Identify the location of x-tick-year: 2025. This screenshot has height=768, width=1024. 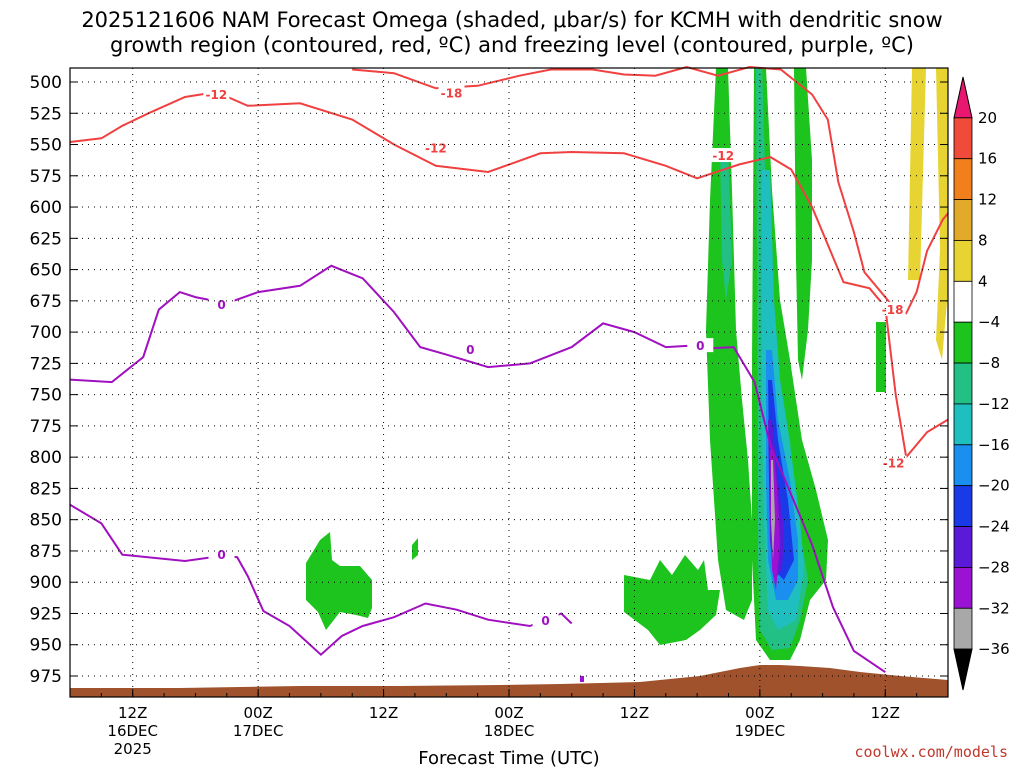
(133, 749).